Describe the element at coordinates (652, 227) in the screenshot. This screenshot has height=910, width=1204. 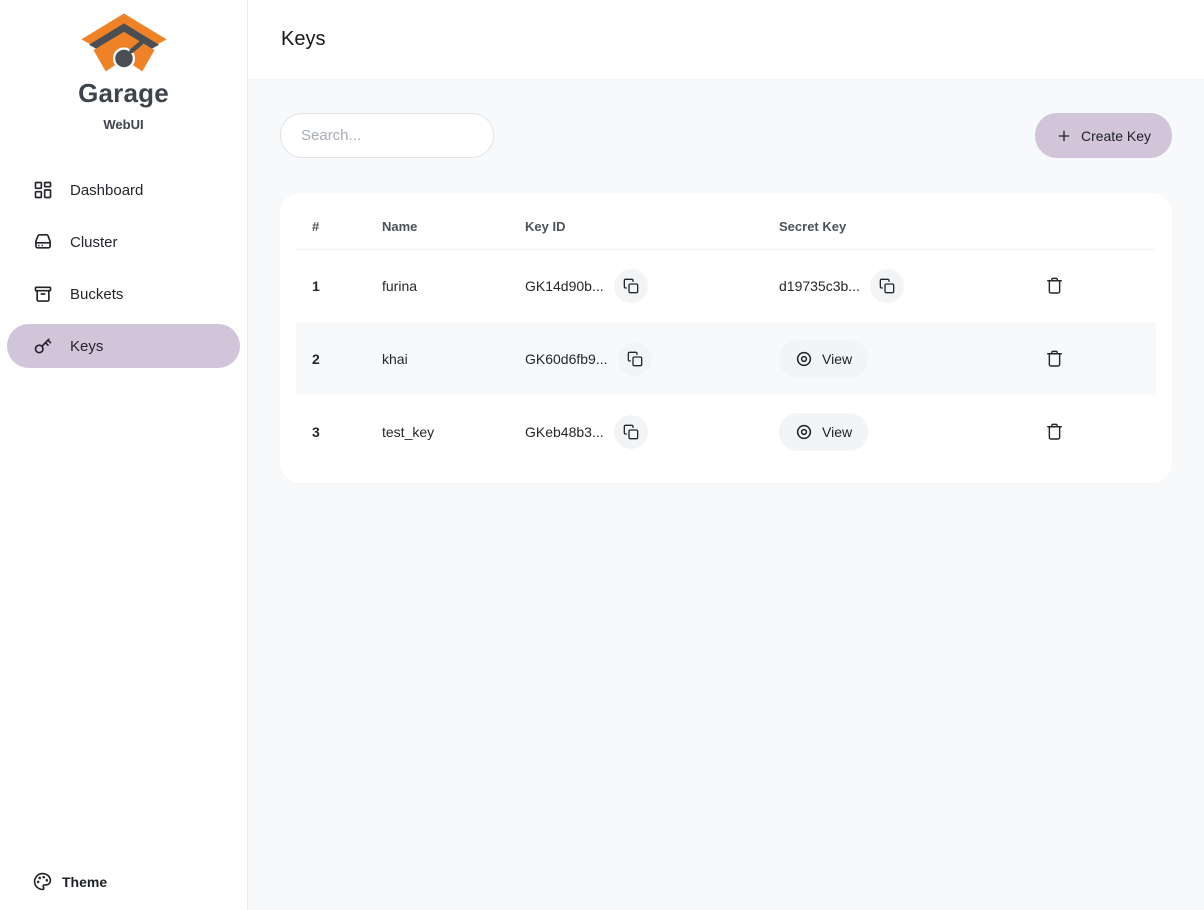
I see `column-header-key-id: Key ID` at that location.